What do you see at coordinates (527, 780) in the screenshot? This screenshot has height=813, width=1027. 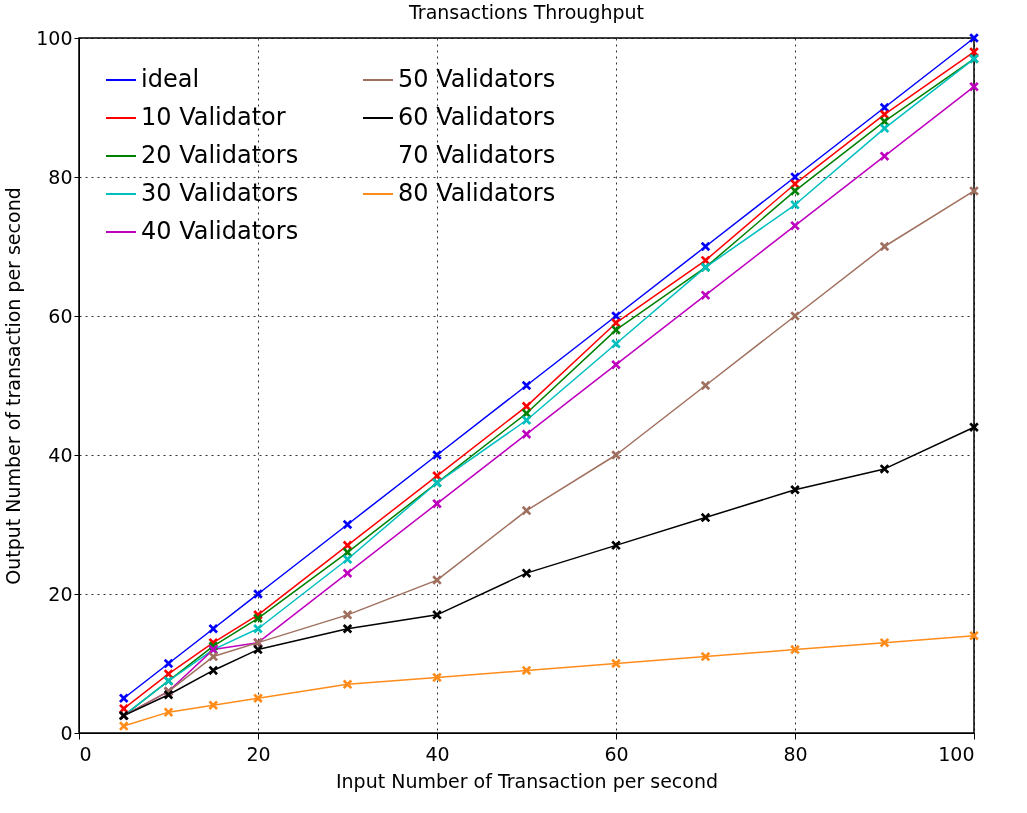 I see `x-axis-title: Input Number of Transaction per second` at bounding box center [527, 780].